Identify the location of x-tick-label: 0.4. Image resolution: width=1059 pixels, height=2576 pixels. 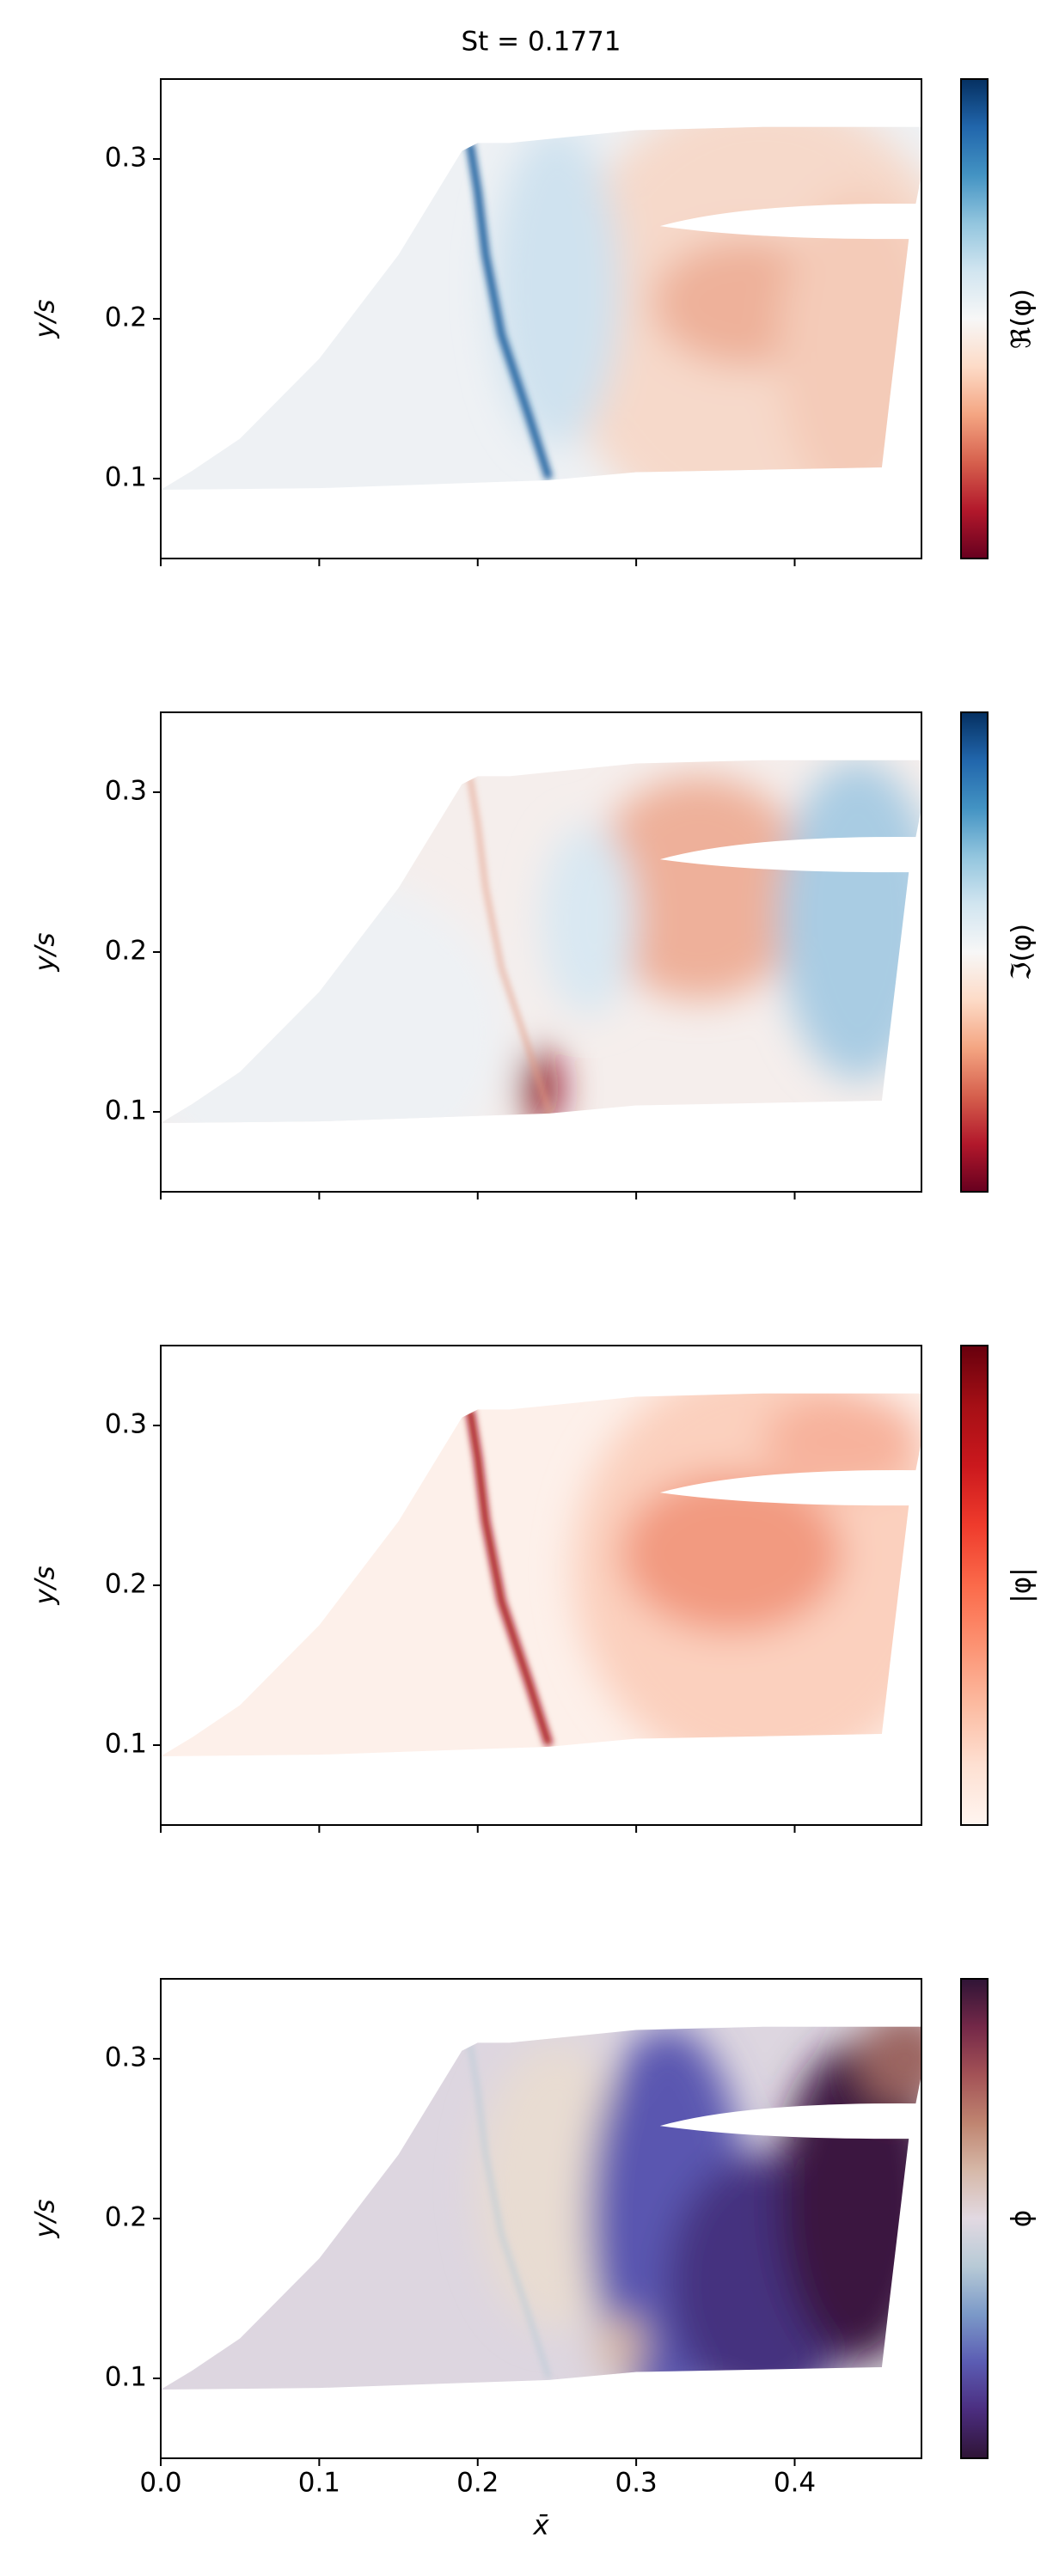
(795, 2483).